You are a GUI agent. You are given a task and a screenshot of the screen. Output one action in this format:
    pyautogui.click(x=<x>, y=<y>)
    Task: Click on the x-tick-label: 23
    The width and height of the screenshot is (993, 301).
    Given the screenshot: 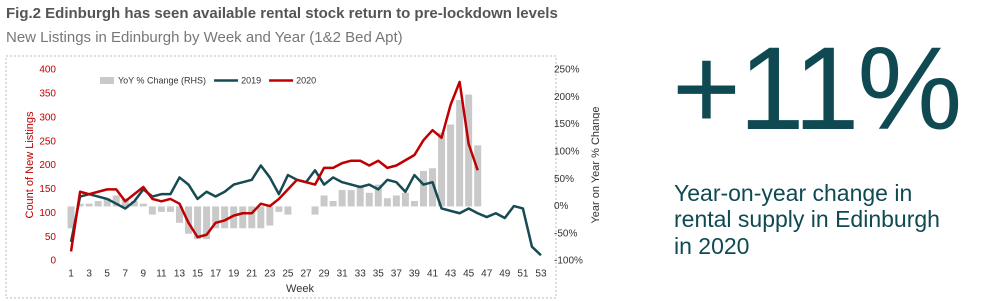 What is the action you would take?
    pyautogui.click(x=270, y=274)
    